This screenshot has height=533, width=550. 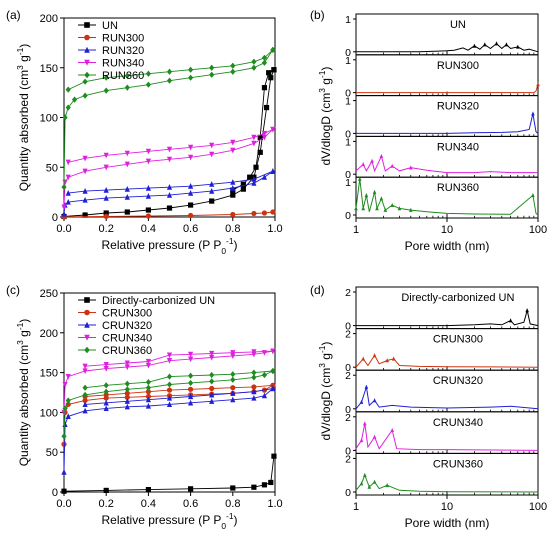 What do you see at coordinates (458, 188) in the screenshot?
I see `subplot-label: RUN360` at bounding box center [458, 188].